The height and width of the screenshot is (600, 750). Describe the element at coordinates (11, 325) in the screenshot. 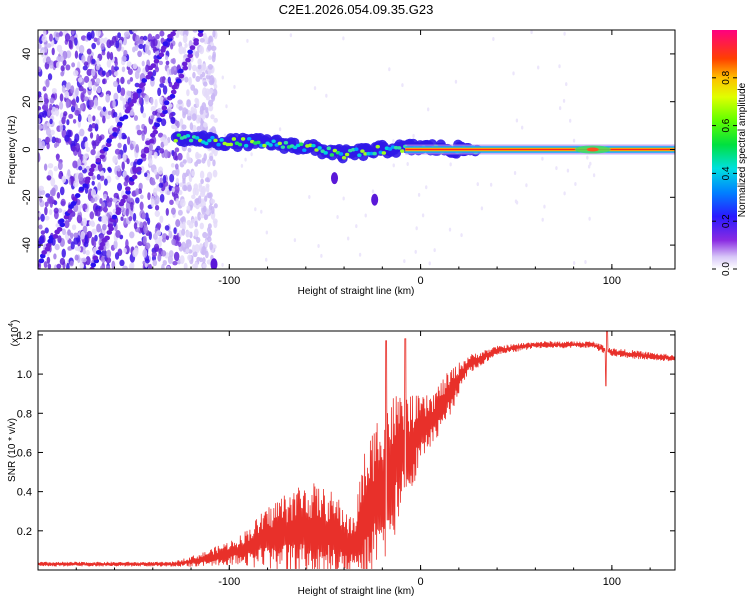

I see `snr-scale-exponent: 4` at that location.